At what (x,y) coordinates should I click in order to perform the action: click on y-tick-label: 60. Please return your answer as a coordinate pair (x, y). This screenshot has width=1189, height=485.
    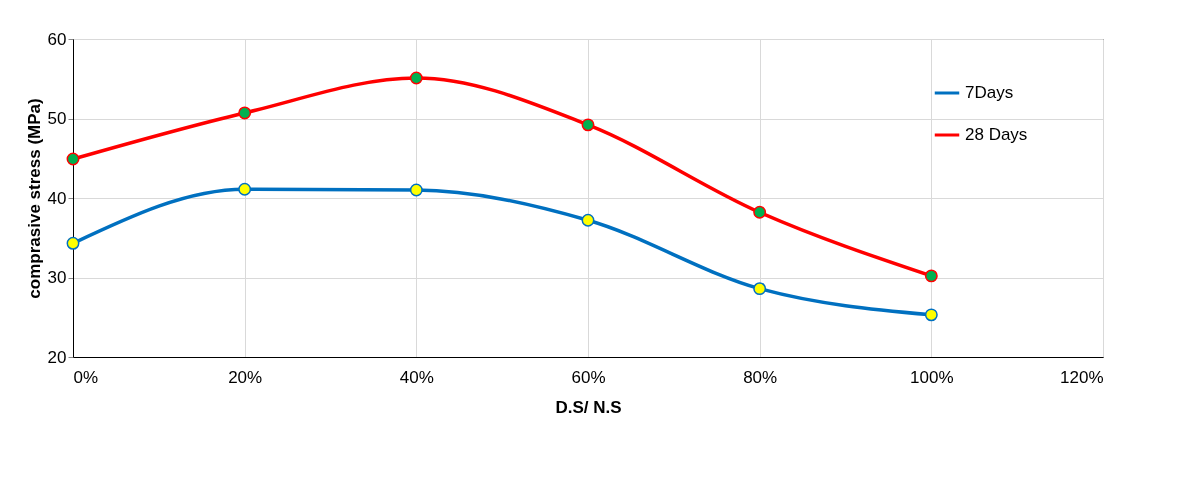
    Looking at the image, I should click on (57, 39).